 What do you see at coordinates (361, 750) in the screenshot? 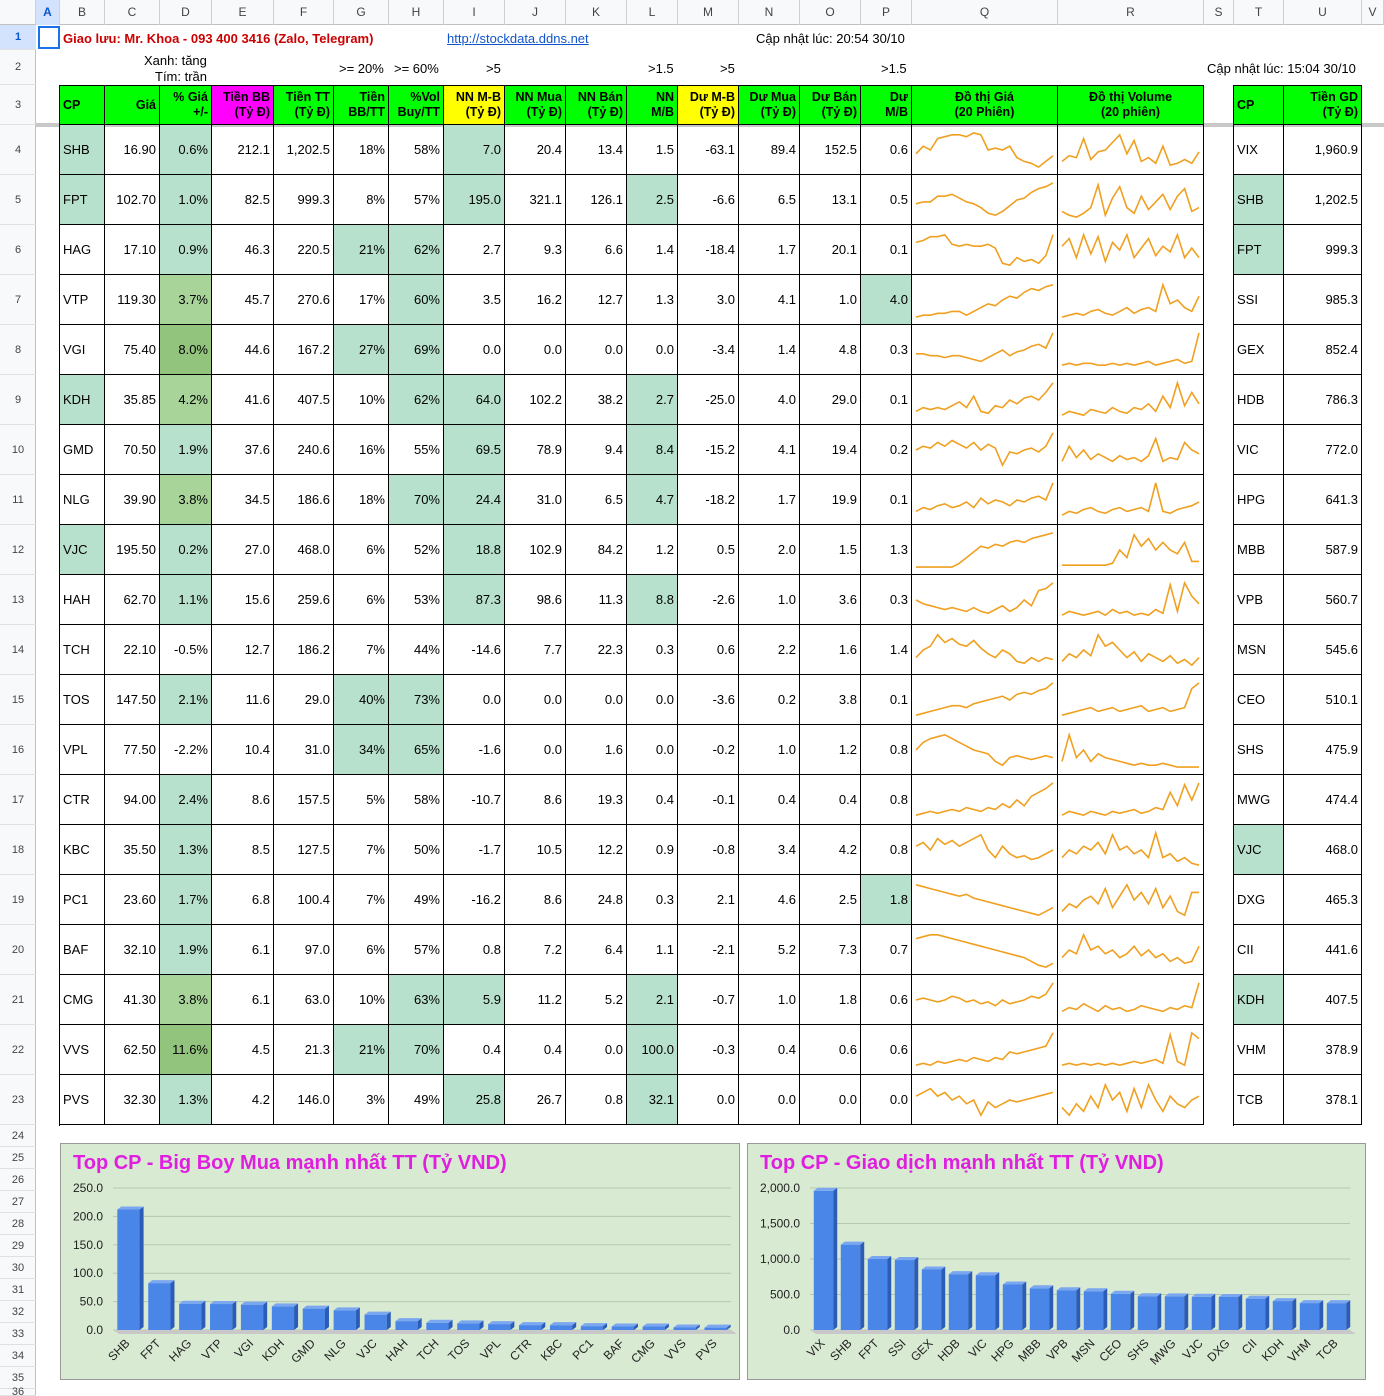
I see `cell-tien-bbtt: 34%` at bounding box center [361, 750].